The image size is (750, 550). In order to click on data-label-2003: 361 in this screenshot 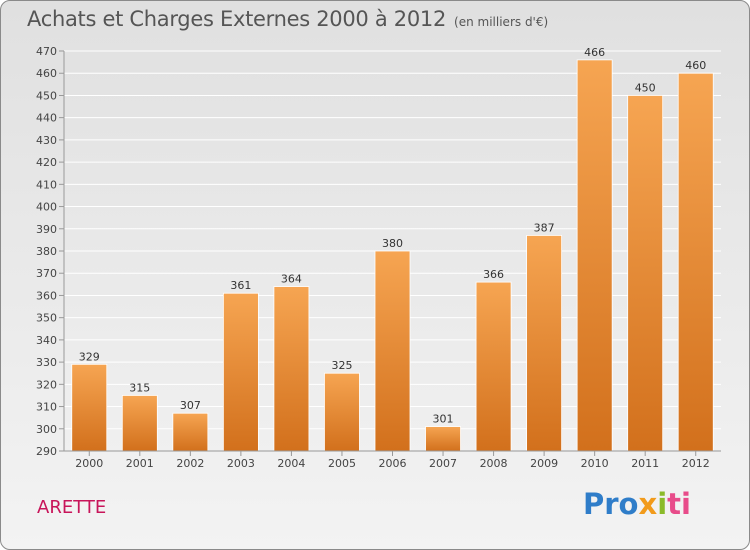, I will do `click(240, 285)`.